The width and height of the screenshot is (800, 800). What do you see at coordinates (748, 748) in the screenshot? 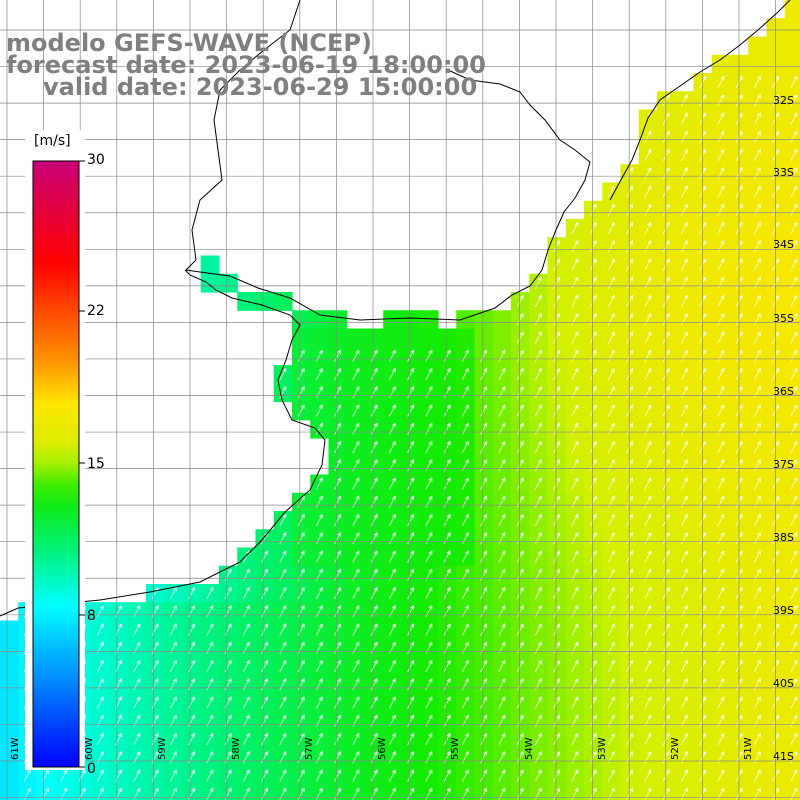
I see `lon-label: 51W` at bounding box center [748, 748].